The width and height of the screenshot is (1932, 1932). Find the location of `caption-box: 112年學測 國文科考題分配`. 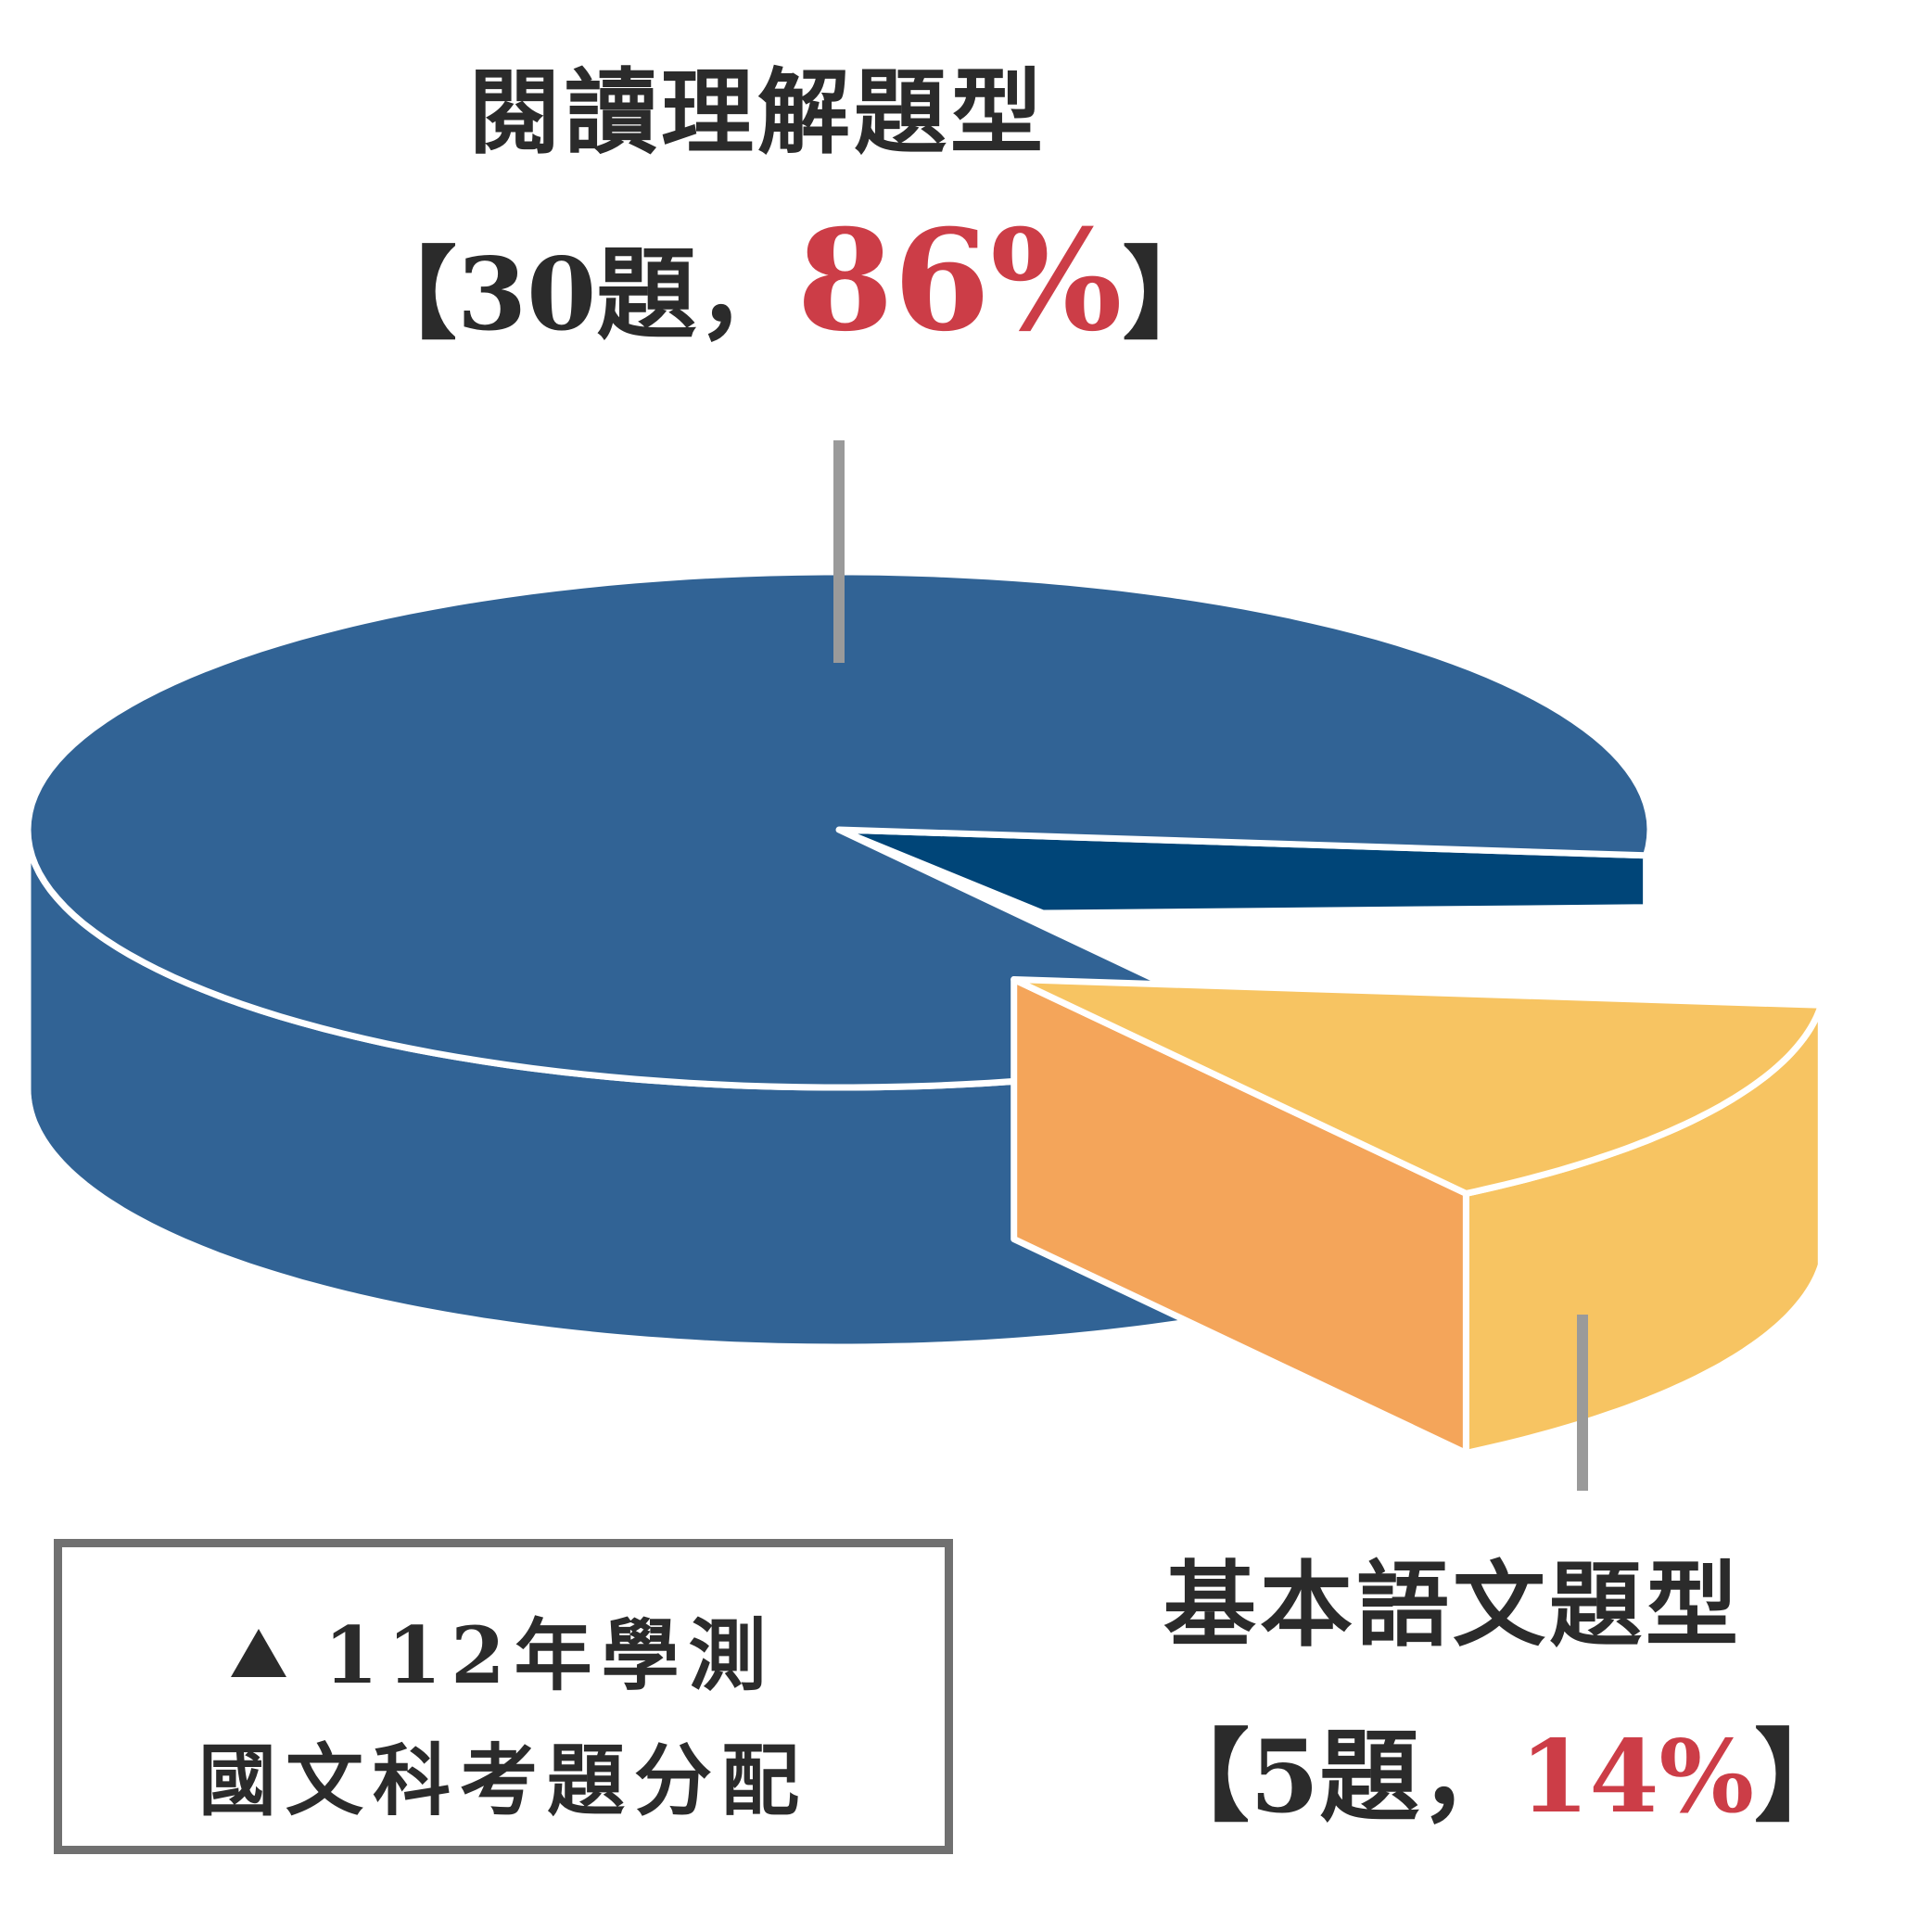

caption-box: 112年學測 國文科考題分配 is located at coordinates (503, 1696).